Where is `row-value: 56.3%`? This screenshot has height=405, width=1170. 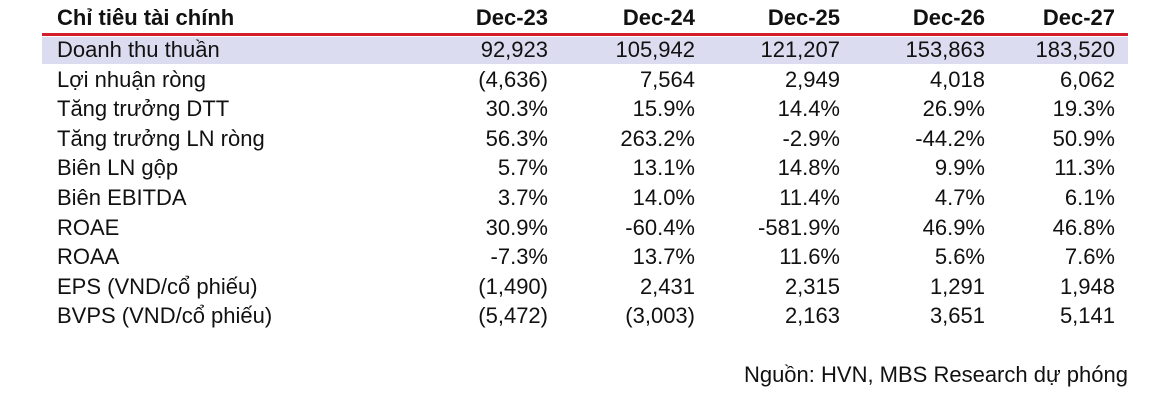 row-value: 56.3% is located at coordinates (516, 138).